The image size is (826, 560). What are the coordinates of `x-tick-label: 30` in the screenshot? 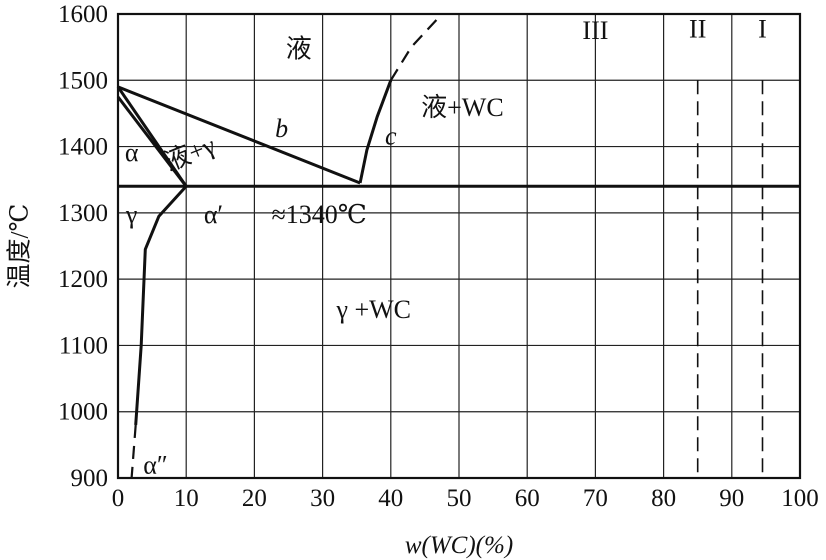 It's located at (322, 498).